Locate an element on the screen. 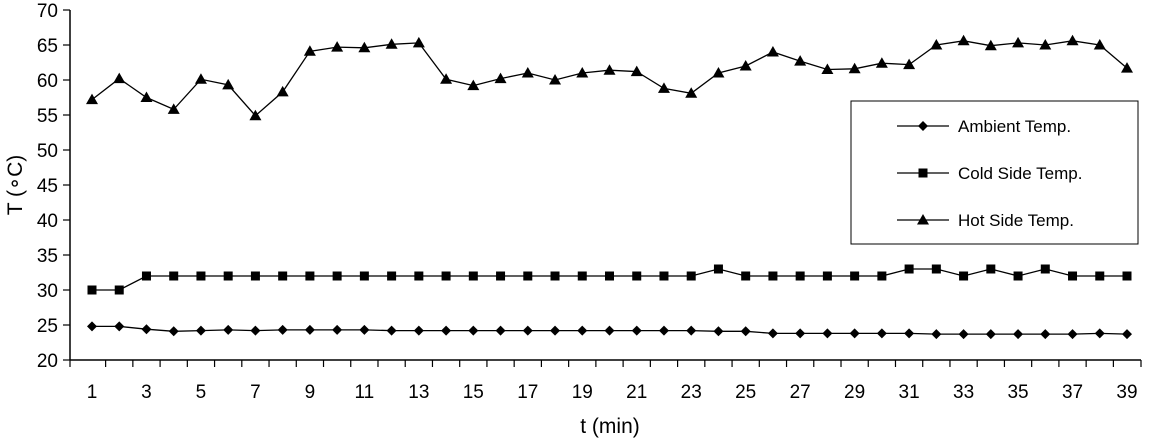  x-tick-label: 35 is located at coordinates (1017, 392).